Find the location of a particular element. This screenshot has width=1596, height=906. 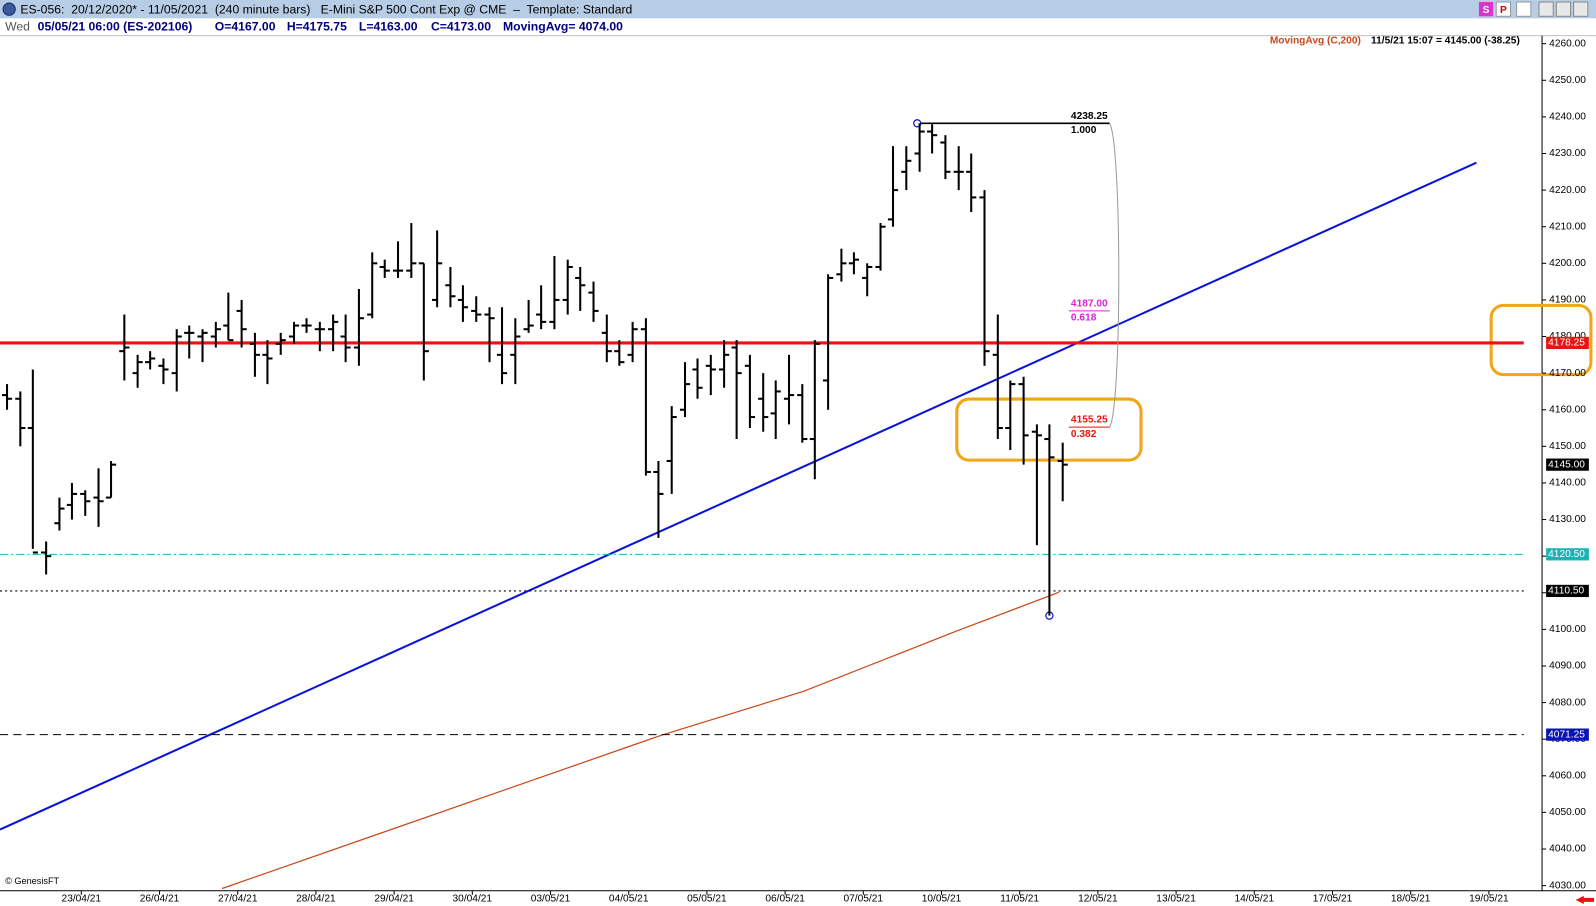

fib-ratio: 1.000 is located at coordinates (1084, 130).